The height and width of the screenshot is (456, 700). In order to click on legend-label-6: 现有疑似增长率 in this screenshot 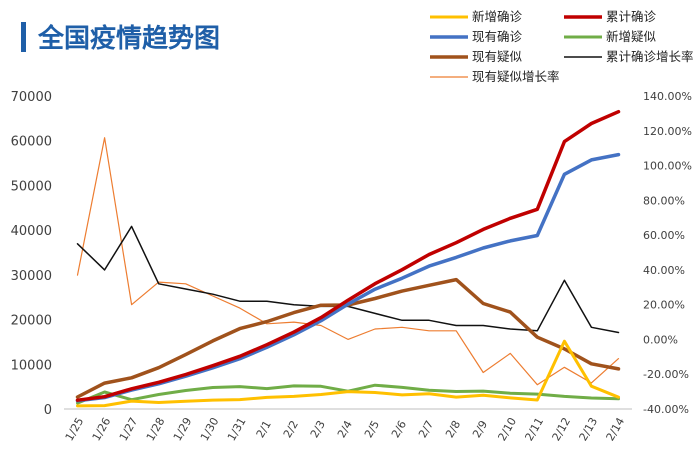, I will do `click(516, 76)`.